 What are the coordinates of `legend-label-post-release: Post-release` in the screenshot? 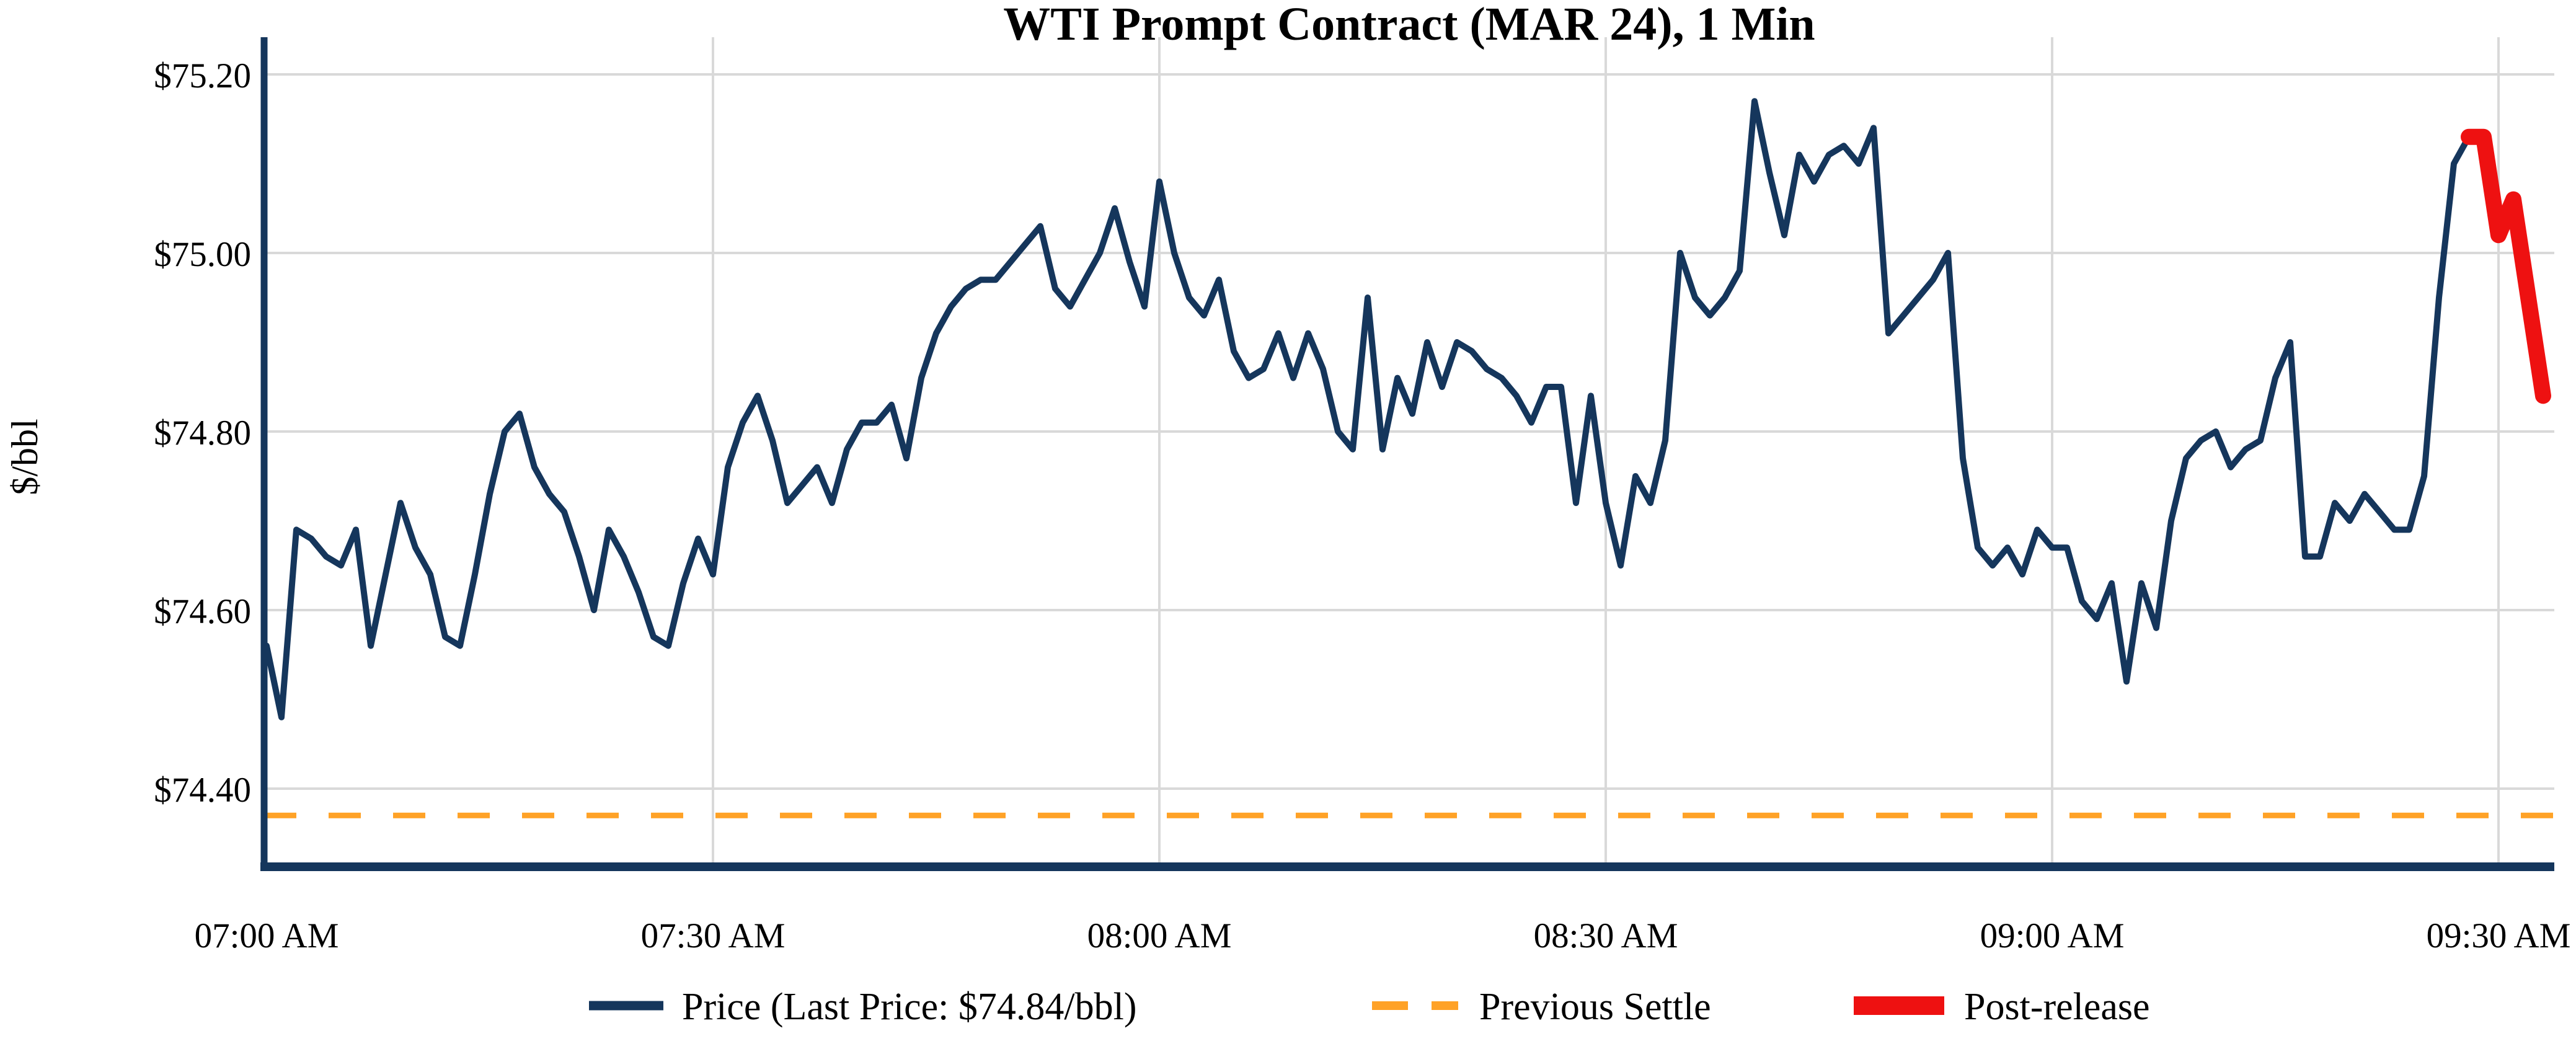 It's located at (2057, 1007).